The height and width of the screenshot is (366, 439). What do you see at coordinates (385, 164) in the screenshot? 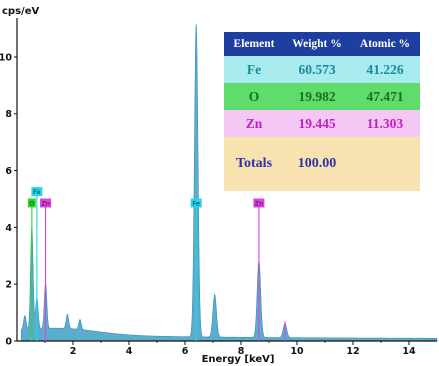
I see `totals-atomic` at bounding box center [385, 164].